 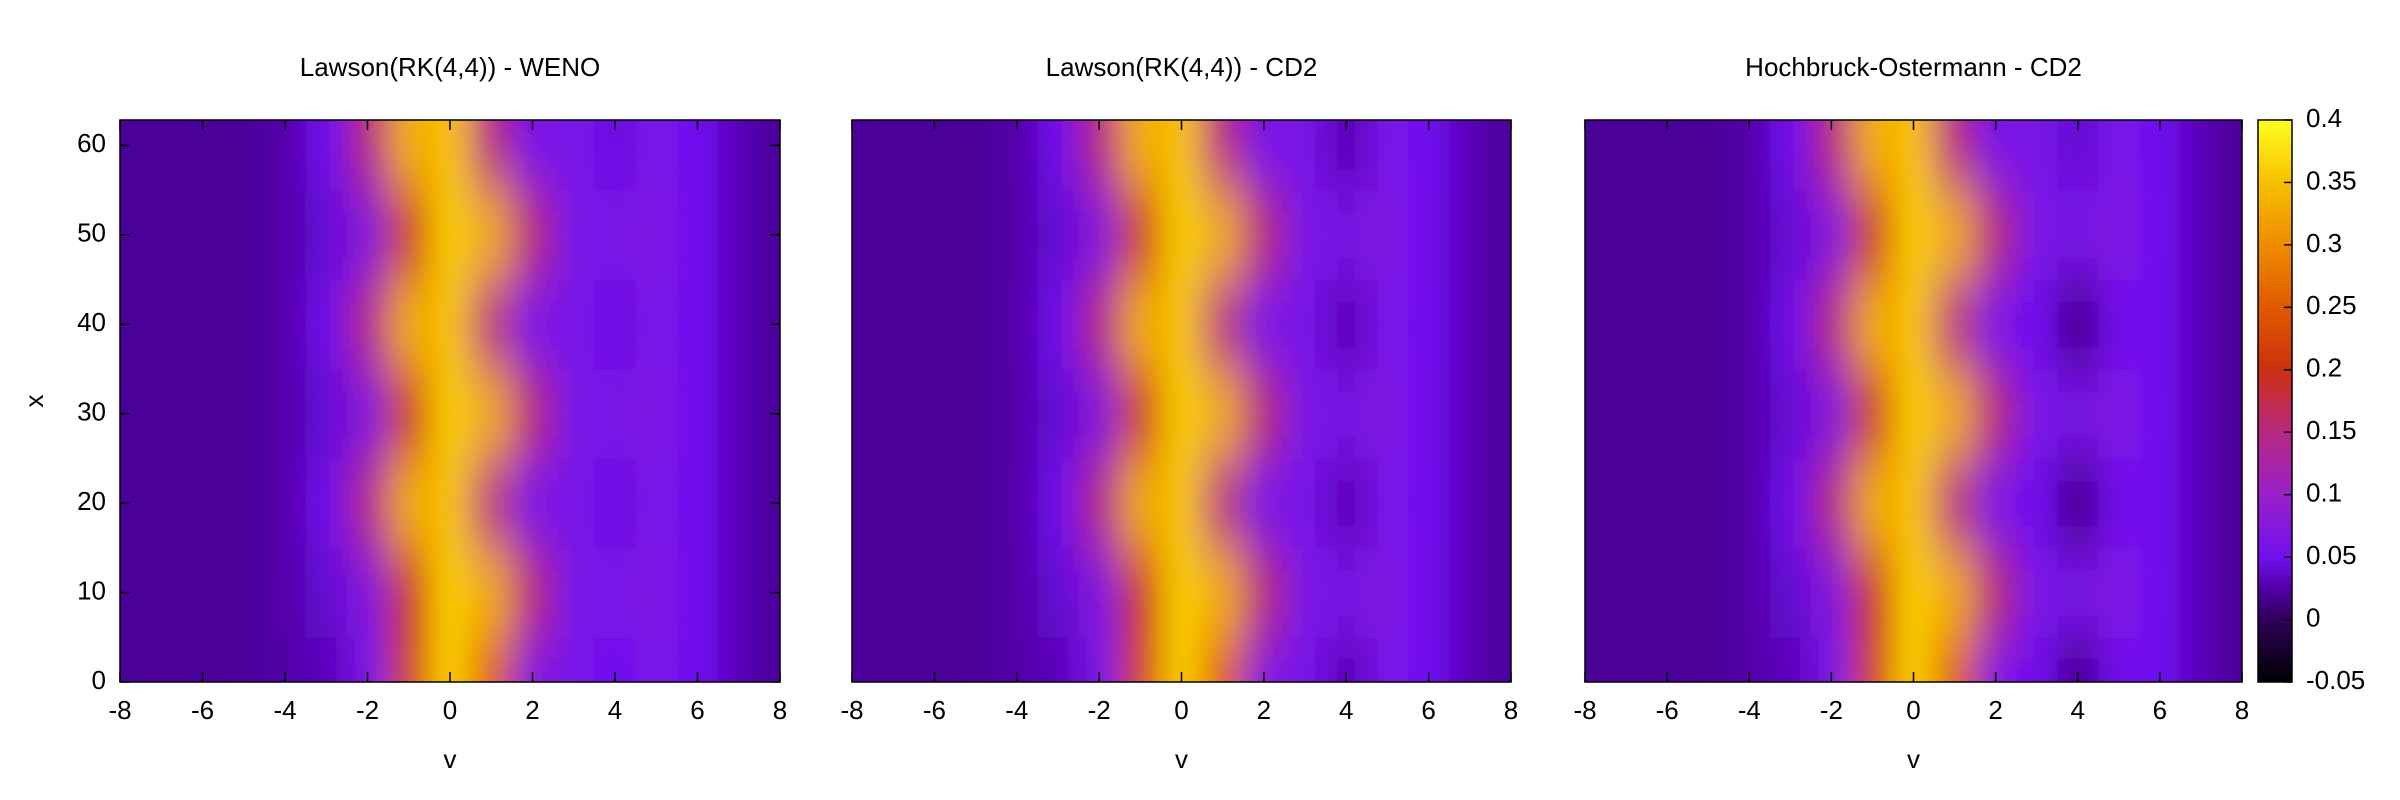 What do you see at coordinates (2324, 493) in the screenshot?
I see `colorbar-tick-label: 0.1` at bounding box center [2324, 493].